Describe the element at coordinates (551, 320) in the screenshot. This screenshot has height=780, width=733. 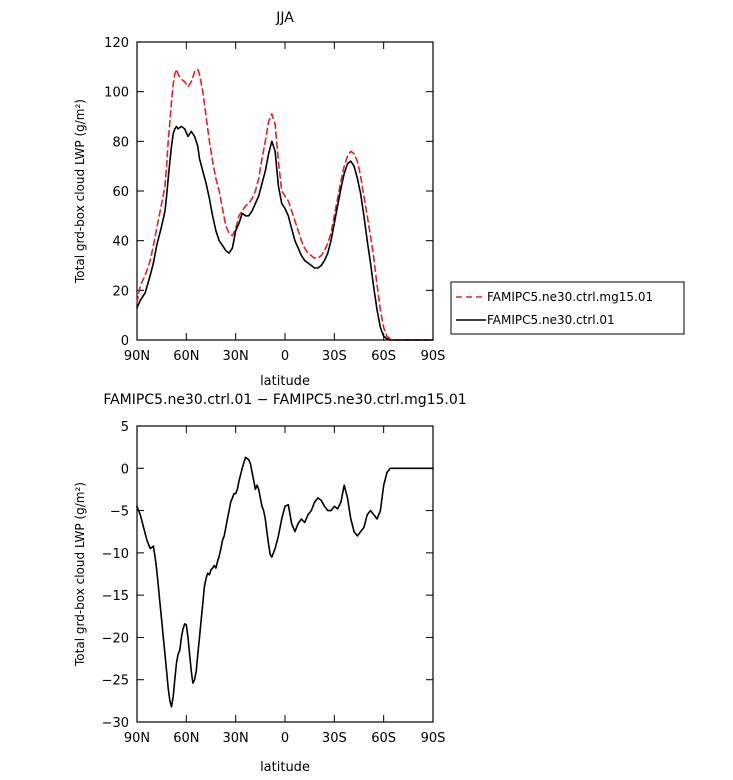
I see `legend-label-ctrl: FAMIPC5.ne30.ctrl.01` at that location.